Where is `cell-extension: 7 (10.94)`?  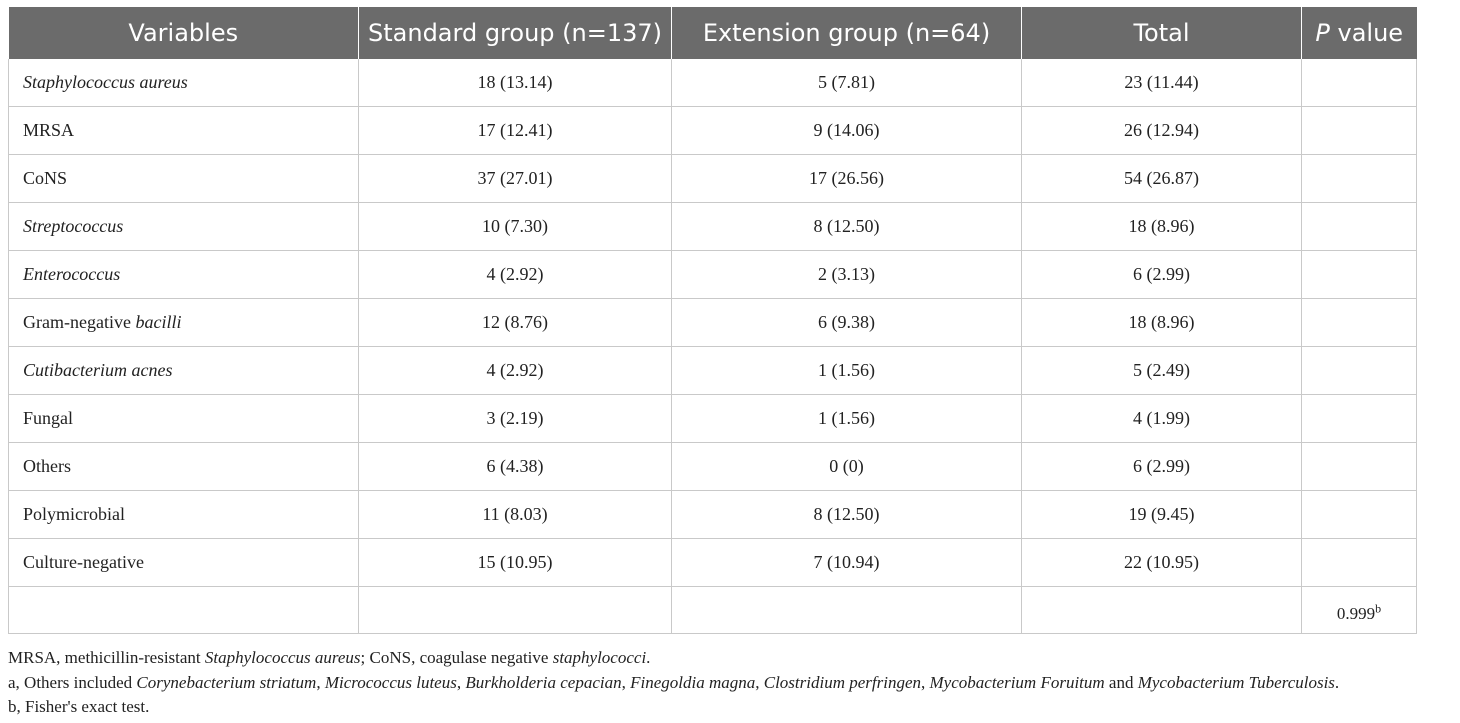 cell-extension: 7 (10.94) is located at coordinates (846, 562).